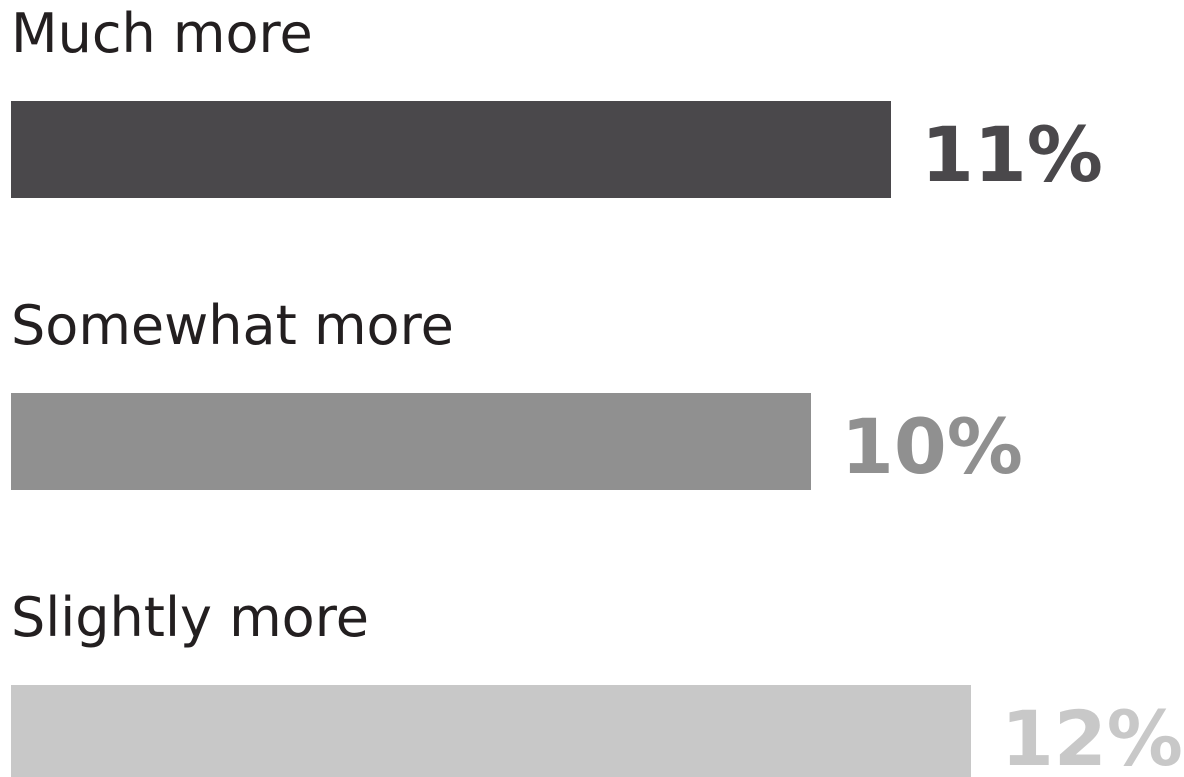  What do you see at coordinates (232, 325) in the screenshot?
I see `category-label: Somewhat more` at bounding box center [232, 325].